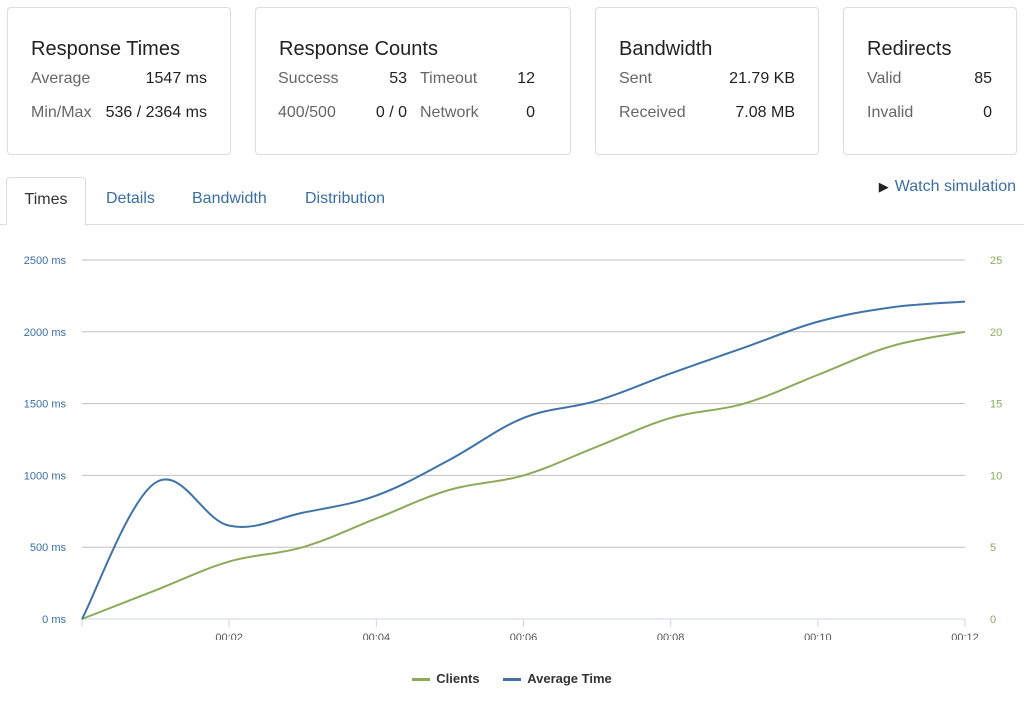  I want to click on chart-legend: Clients Average Time, so click(512, 678).